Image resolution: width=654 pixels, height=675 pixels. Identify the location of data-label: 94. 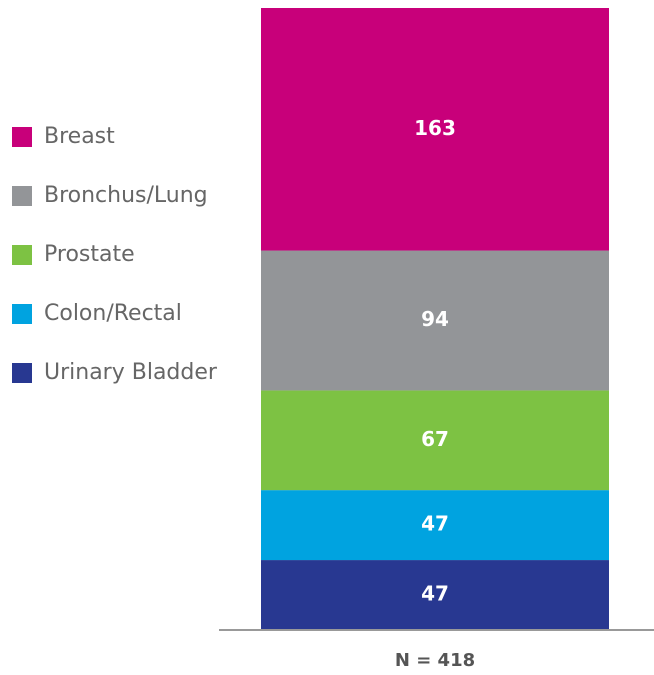
(435, 319).